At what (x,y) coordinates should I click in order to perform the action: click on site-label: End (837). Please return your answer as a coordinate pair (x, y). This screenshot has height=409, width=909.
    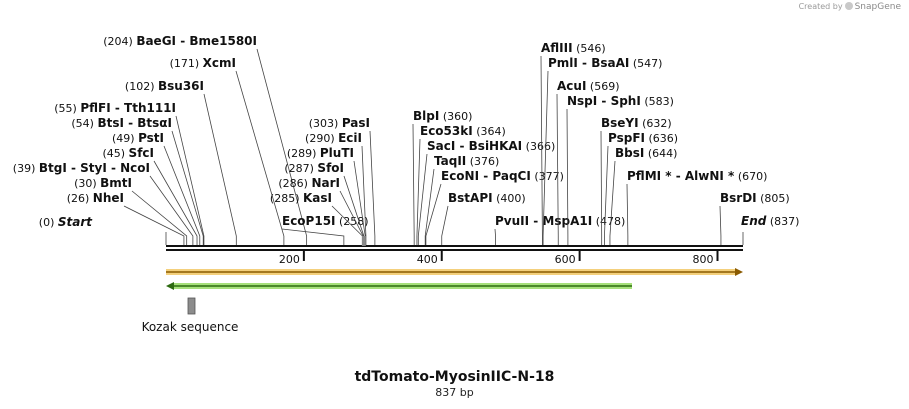
    Looking at the image, I should click on (770, 221).